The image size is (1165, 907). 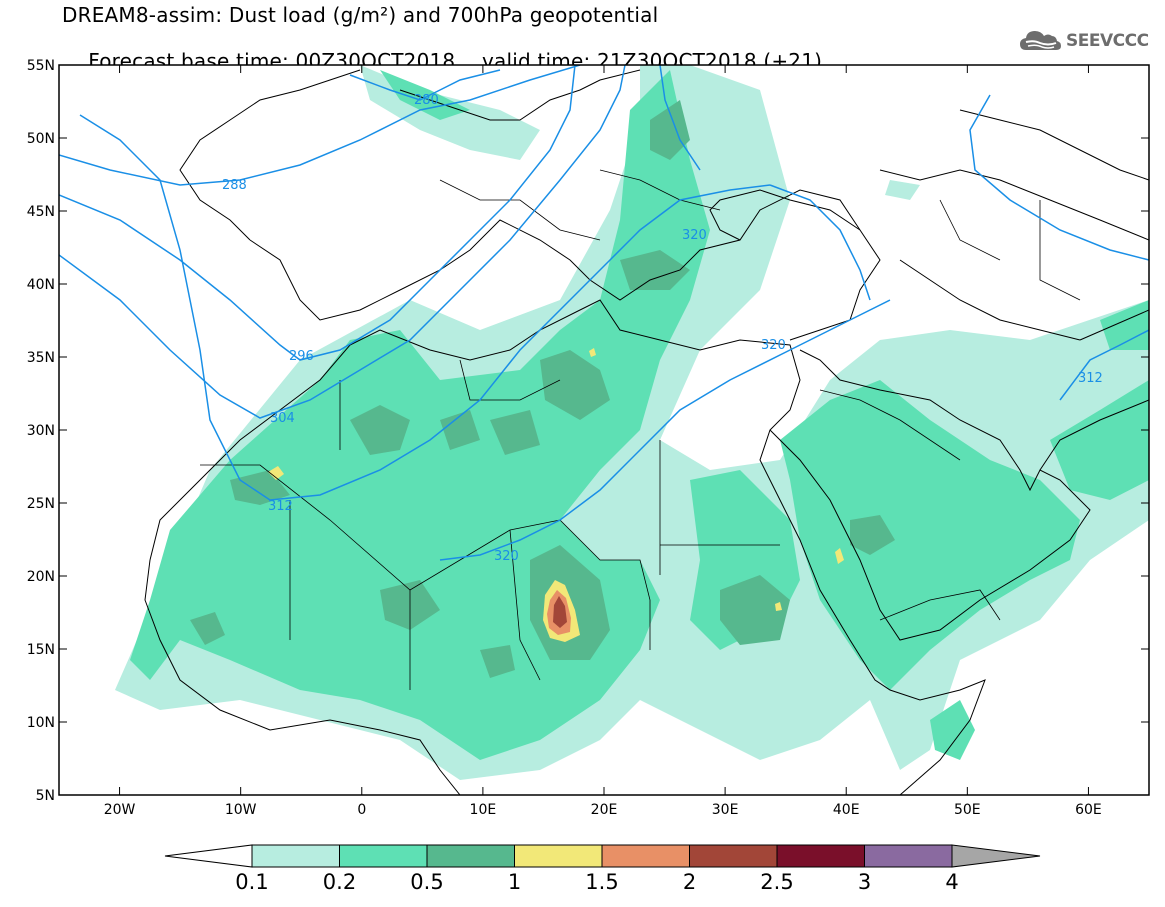 I want to click on contour-label: 280, so click(x=426, y=100).